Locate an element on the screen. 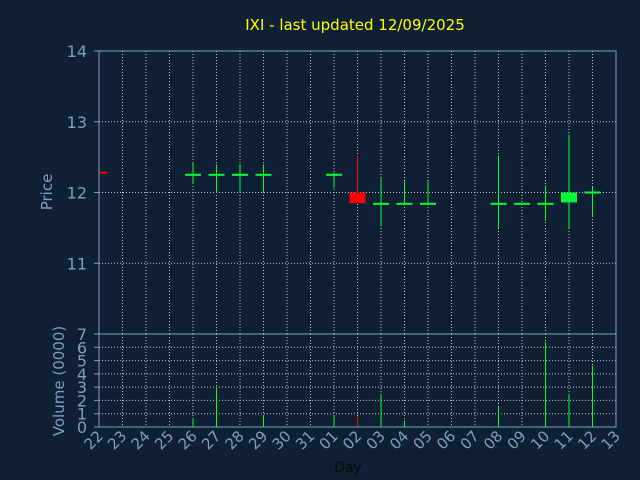 Image resolution: width=640 pixels, height=480 pixels. x-axis-label: Day is located at coordinates (348, 468).